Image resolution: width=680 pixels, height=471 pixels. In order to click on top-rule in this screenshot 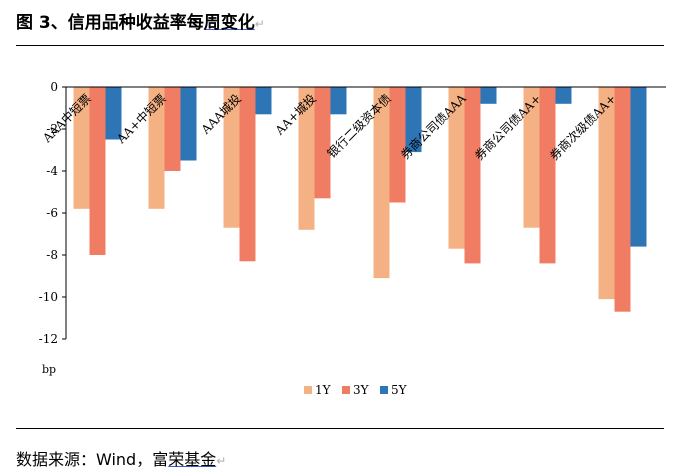, I will do `click(340, 45)`.